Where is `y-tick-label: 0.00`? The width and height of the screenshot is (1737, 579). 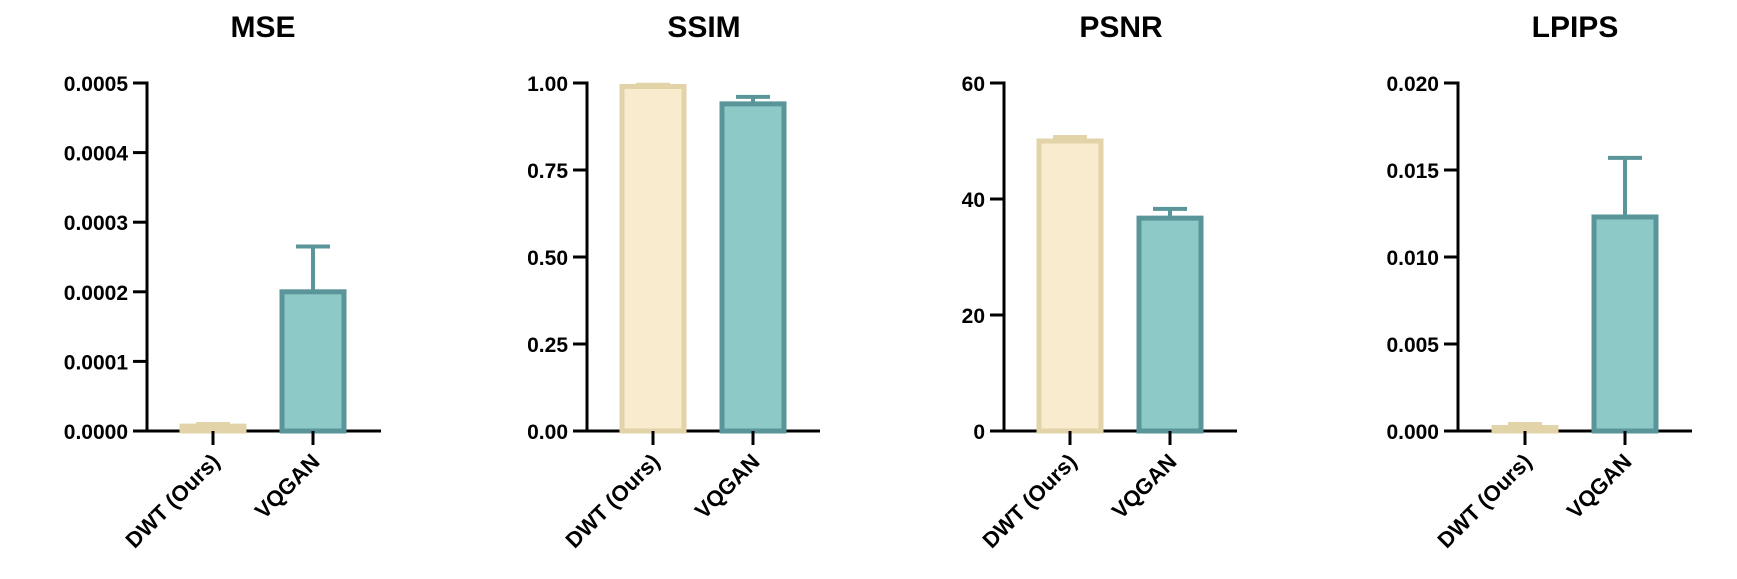
y-tick-label: 0.00 is located at coordinates (547, 432).